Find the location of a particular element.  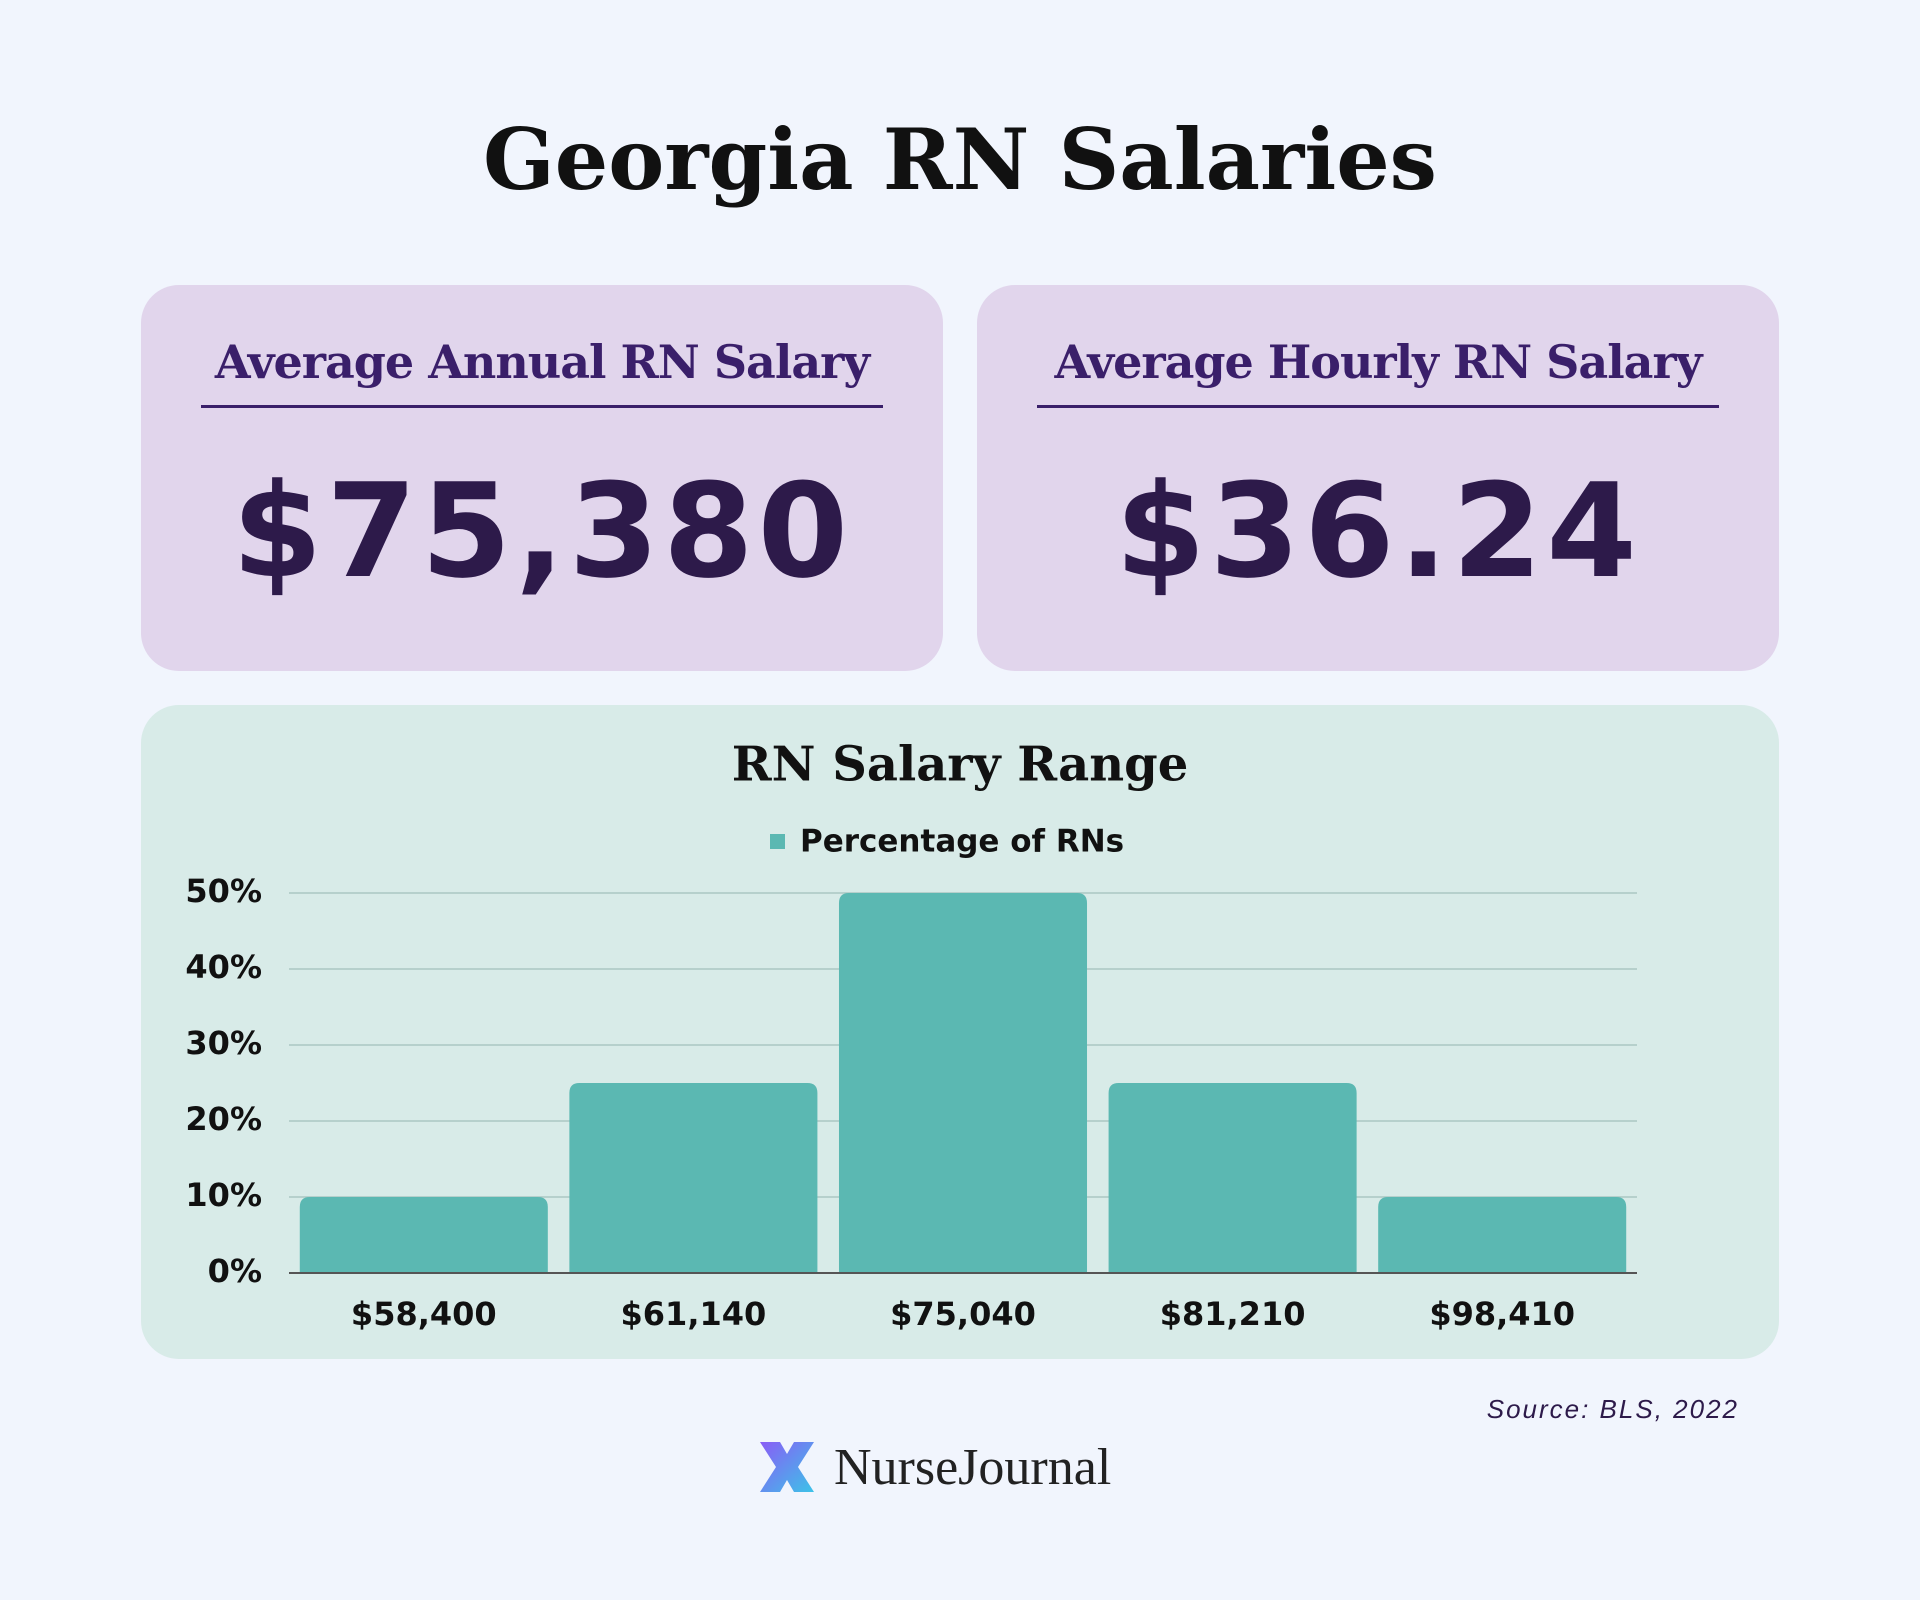

legend-label: Percentage of RNs is located at coordinates (962, 842).